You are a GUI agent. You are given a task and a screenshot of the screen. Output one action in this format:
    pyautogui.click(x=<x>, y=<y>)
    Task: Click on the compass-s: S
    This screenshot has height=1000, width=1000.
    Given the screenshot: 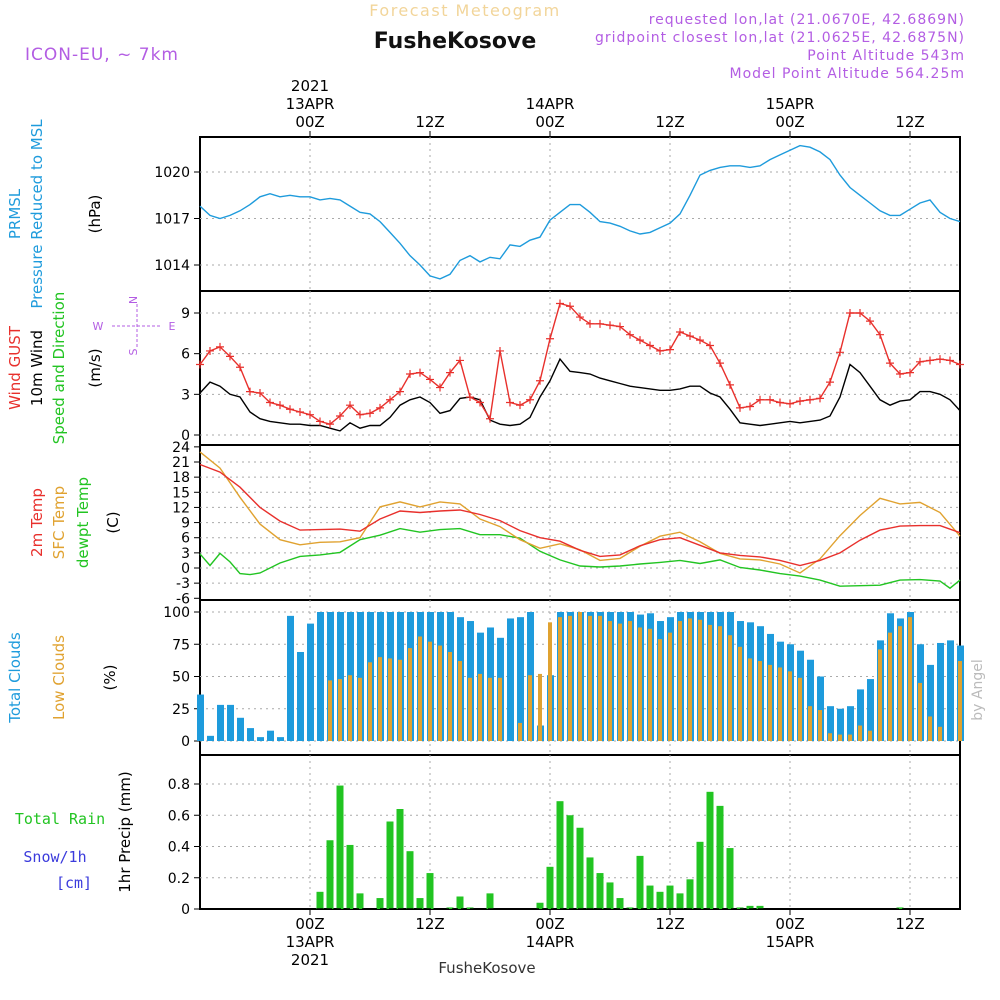 What is the action you would take?
    pyautogui.click(x=133, y=351)
    